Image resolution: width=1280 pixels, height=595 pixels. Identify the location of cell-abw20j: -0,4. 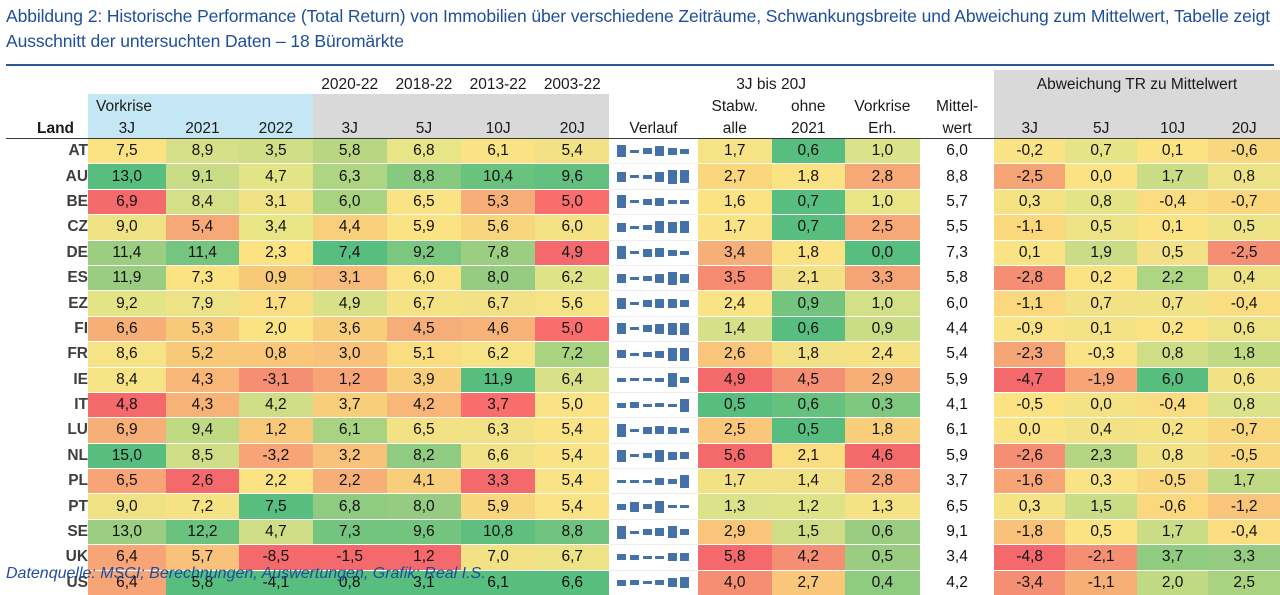
(1244, 303).